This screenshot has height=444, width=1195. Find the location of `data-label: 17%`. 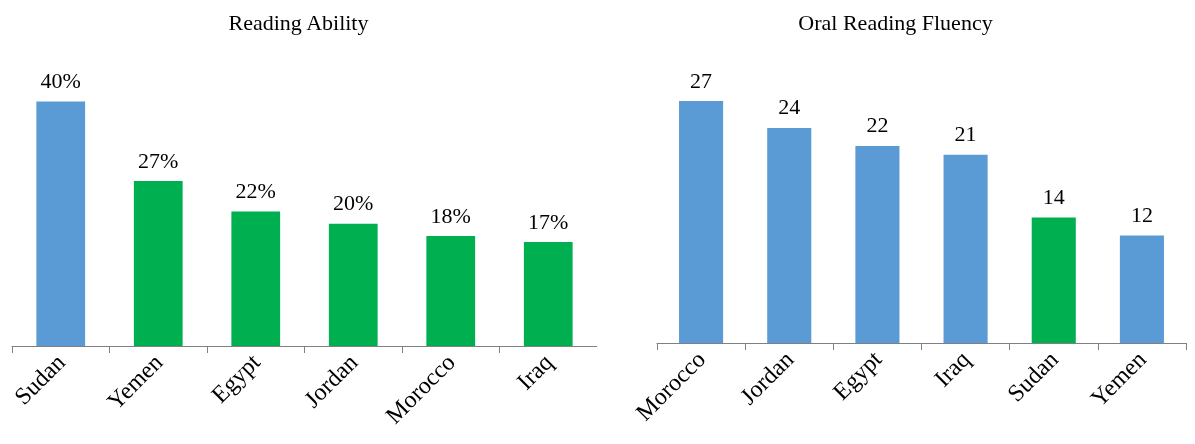

data-label: 17% is located at coordinates (548, 221).